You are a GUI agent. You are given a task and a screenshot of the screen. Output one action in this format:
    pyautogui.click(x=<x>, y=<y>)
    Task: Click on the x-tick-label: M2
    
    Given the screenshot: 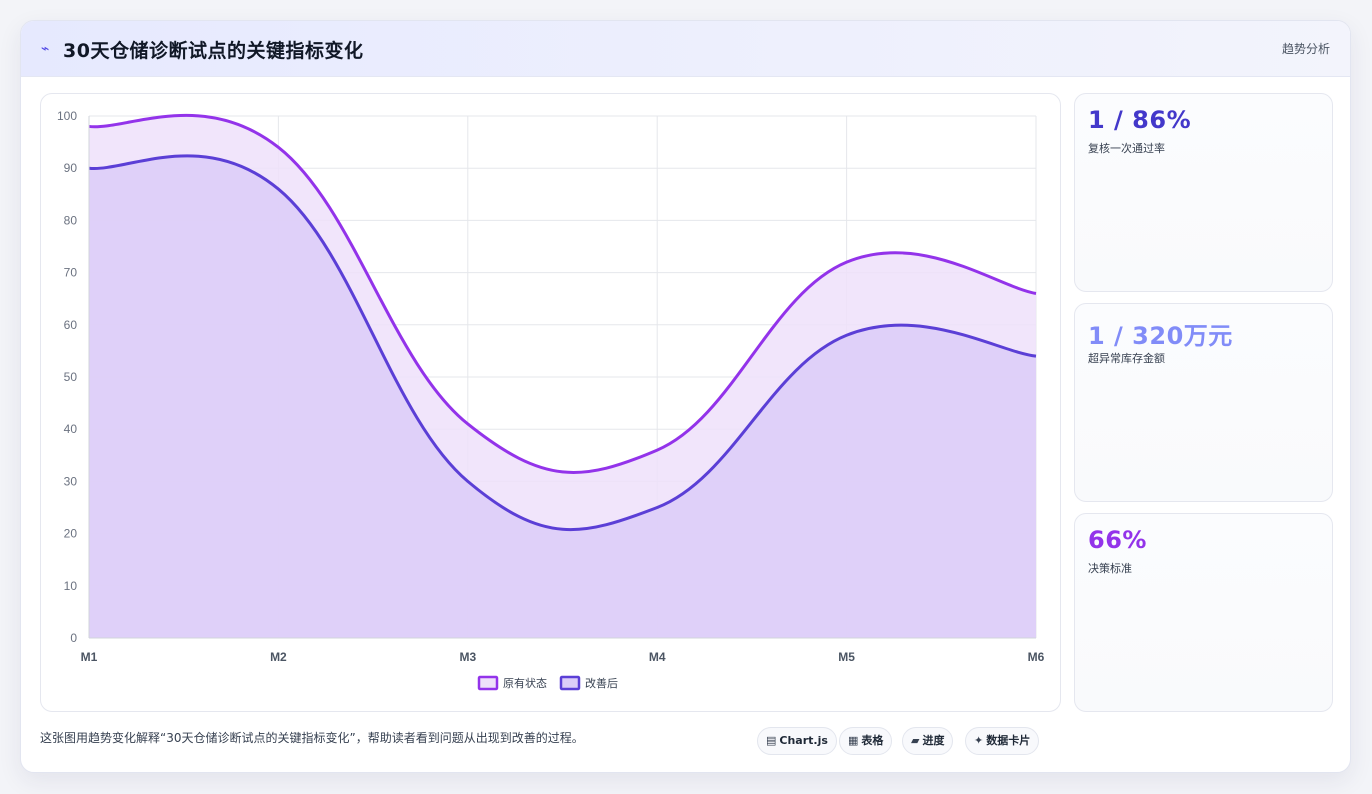 What is the action you would take?
    pyautogui.click(x=278, y=657)
    